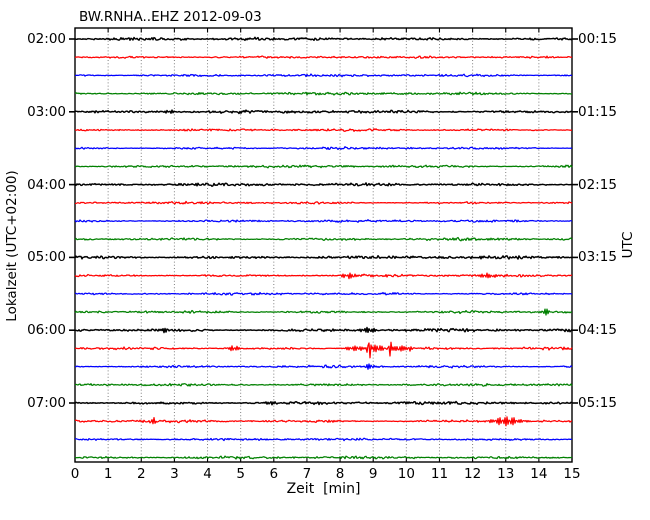 The height and width of the screenshot is (520, 650). Describe the element at coordinates (597, 403) in the screenshot. I see `utc-tick-label: 05:15` at that location.